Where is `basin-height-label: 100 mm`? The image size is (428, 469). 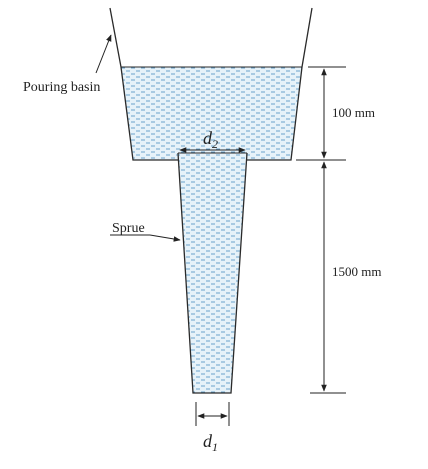
basin-height-label: 100 mm is located at coordinates (353, 112).